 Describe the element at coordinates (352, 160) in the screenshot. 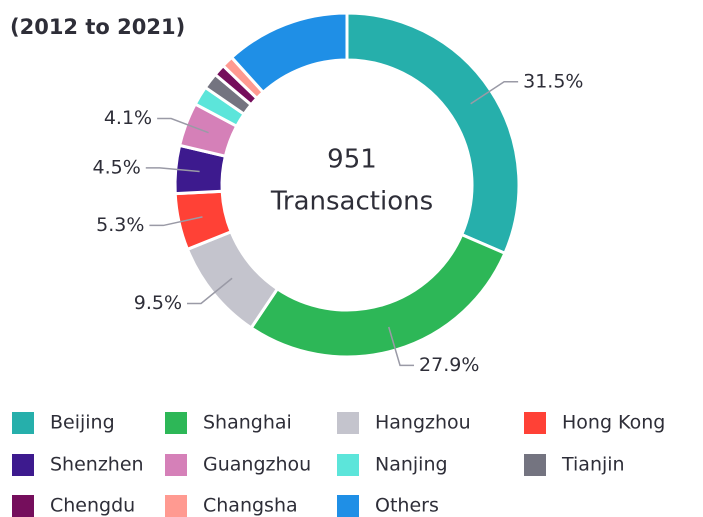

I see `center-value: 951` at that location.